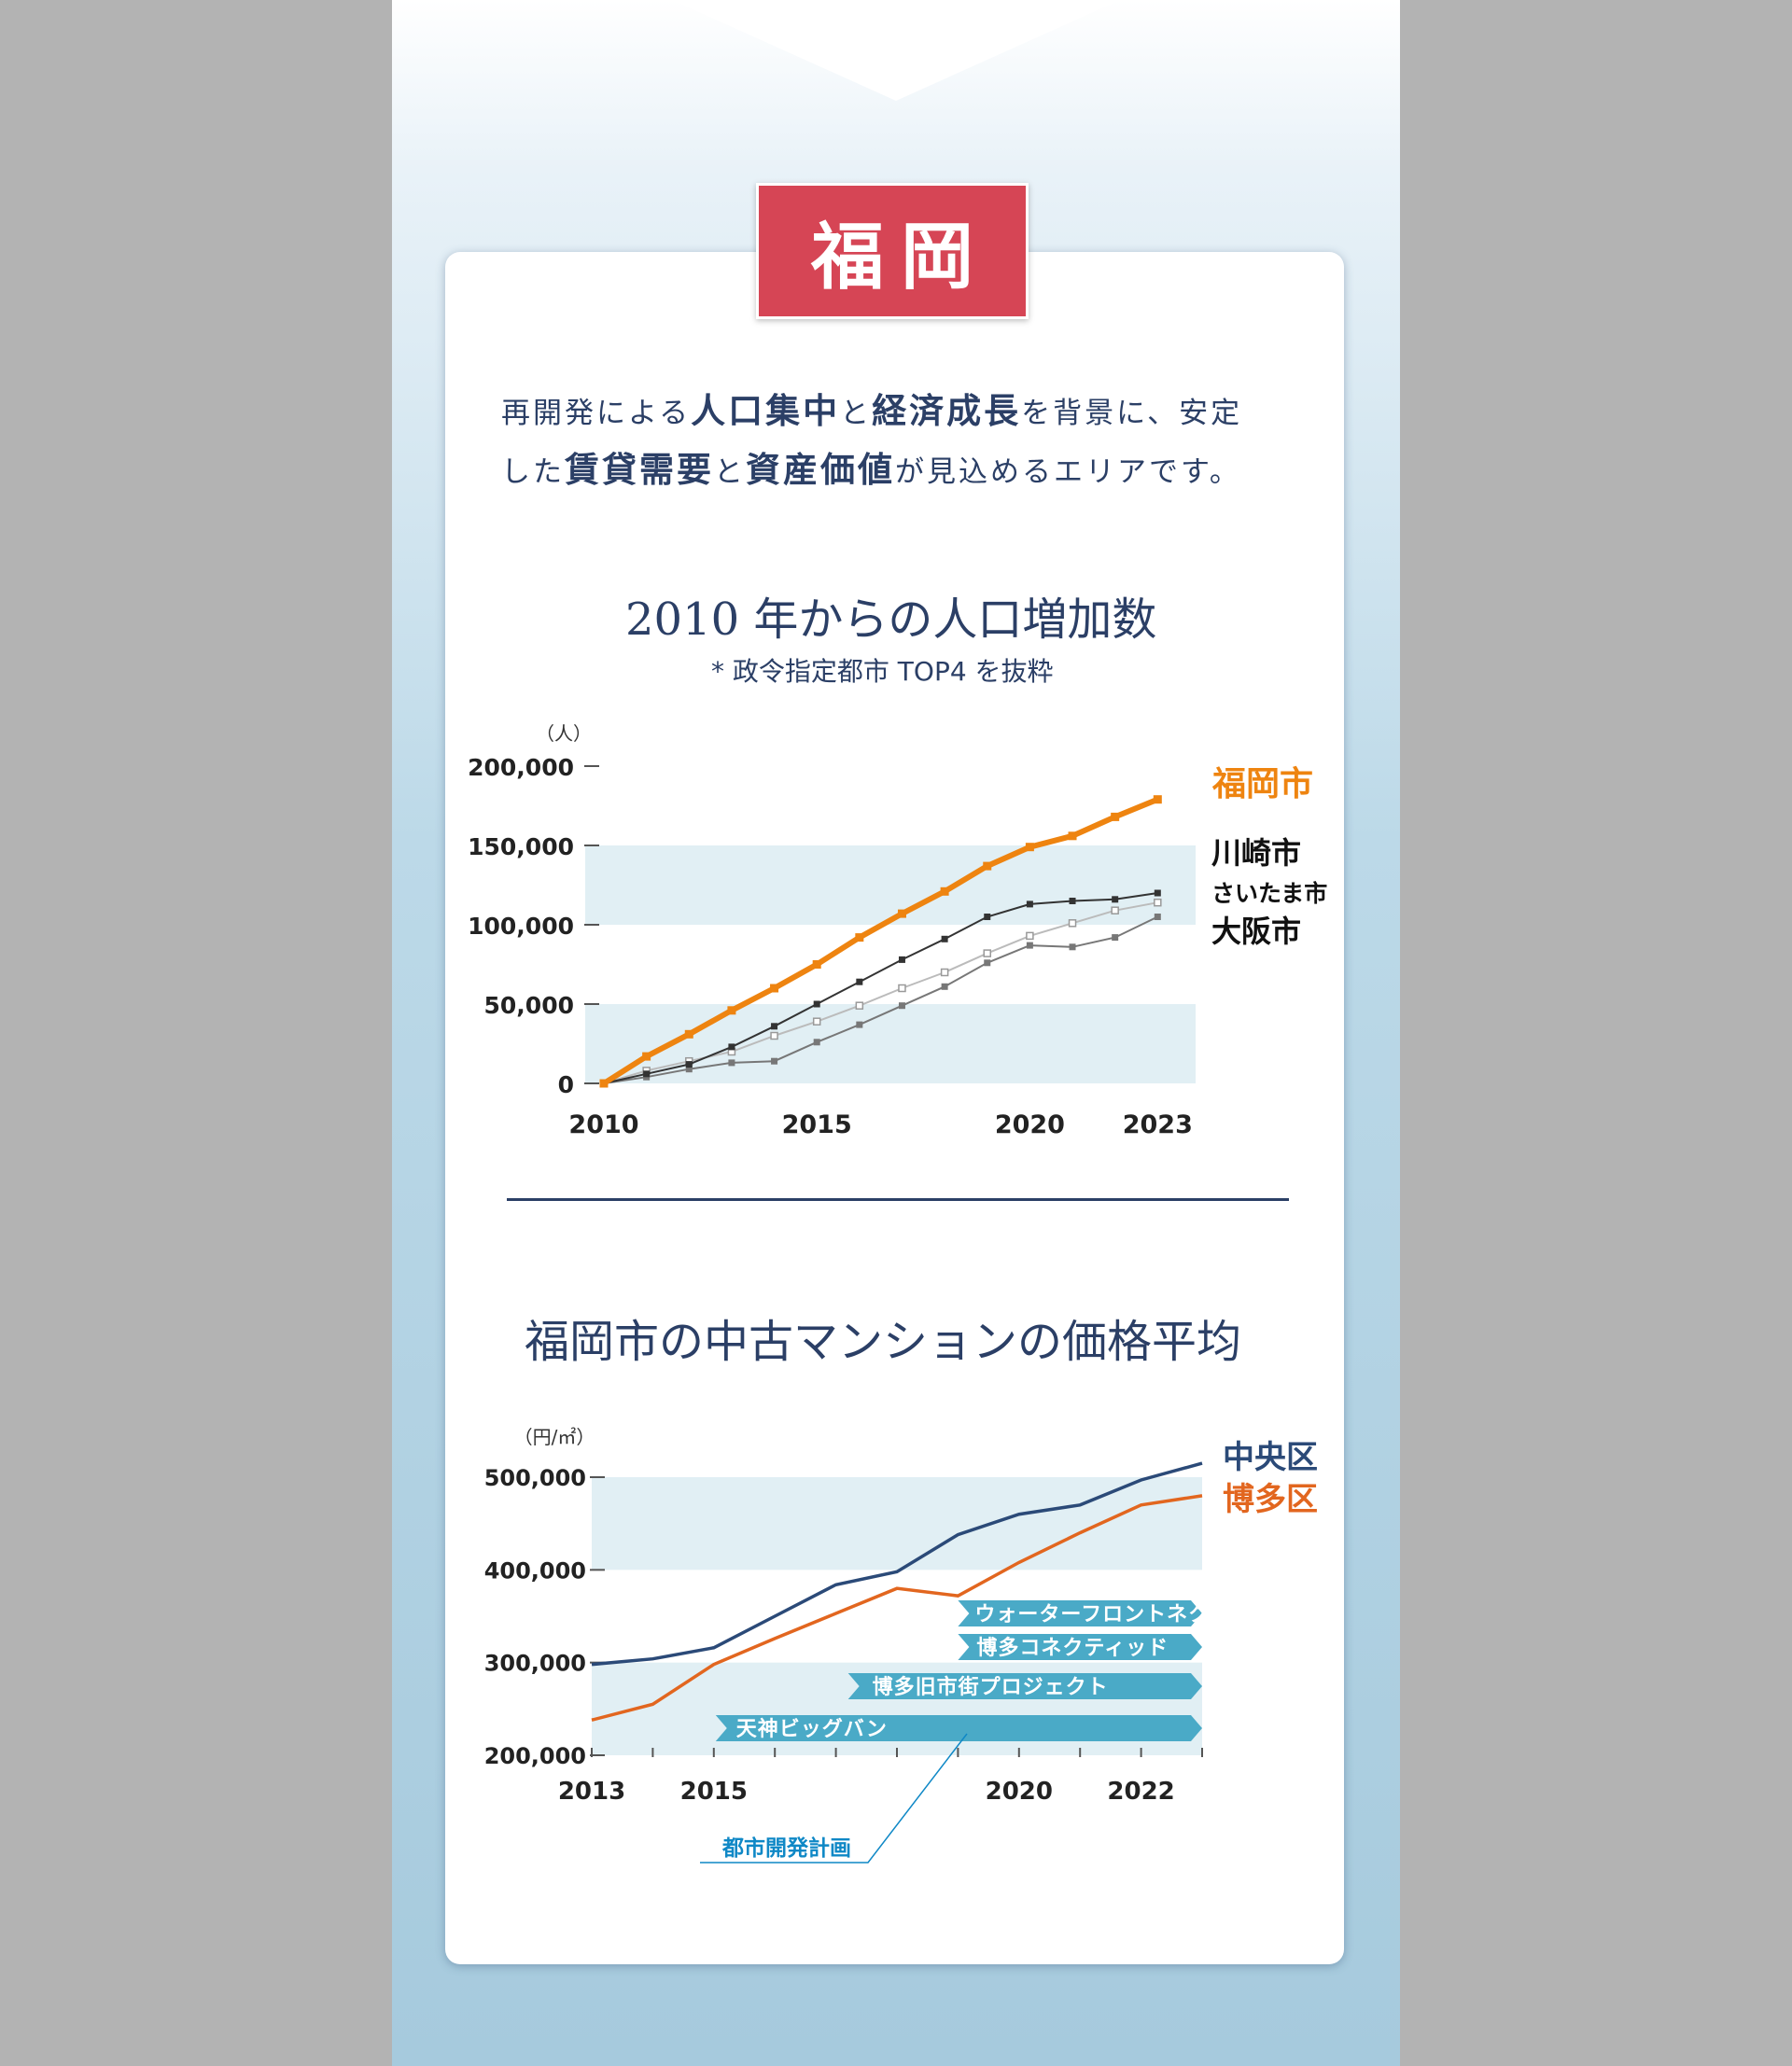 The image size is (1792, 2066). Describe the element at coordinates (564, 733) in the screenshot. I see `y-axis-unit: （人）` at that location.